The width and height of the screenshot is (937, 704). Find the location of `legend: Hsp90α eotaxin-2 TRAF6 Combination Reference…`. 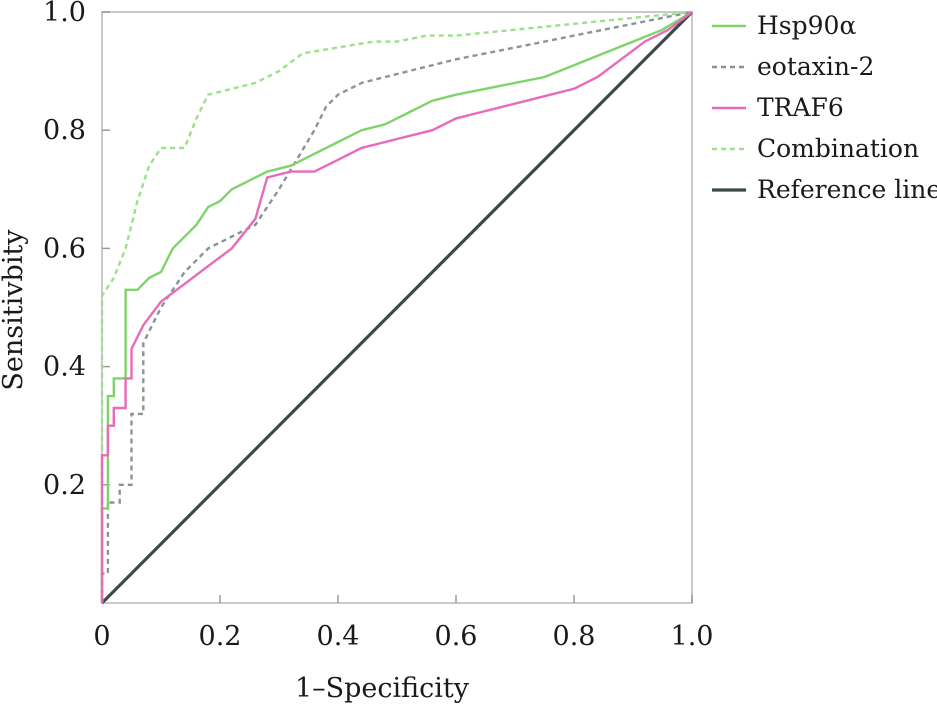

legend: Hsp90α eotaxin-2 TRAF6 Combination Reference… is located at coordinates (824, 107).